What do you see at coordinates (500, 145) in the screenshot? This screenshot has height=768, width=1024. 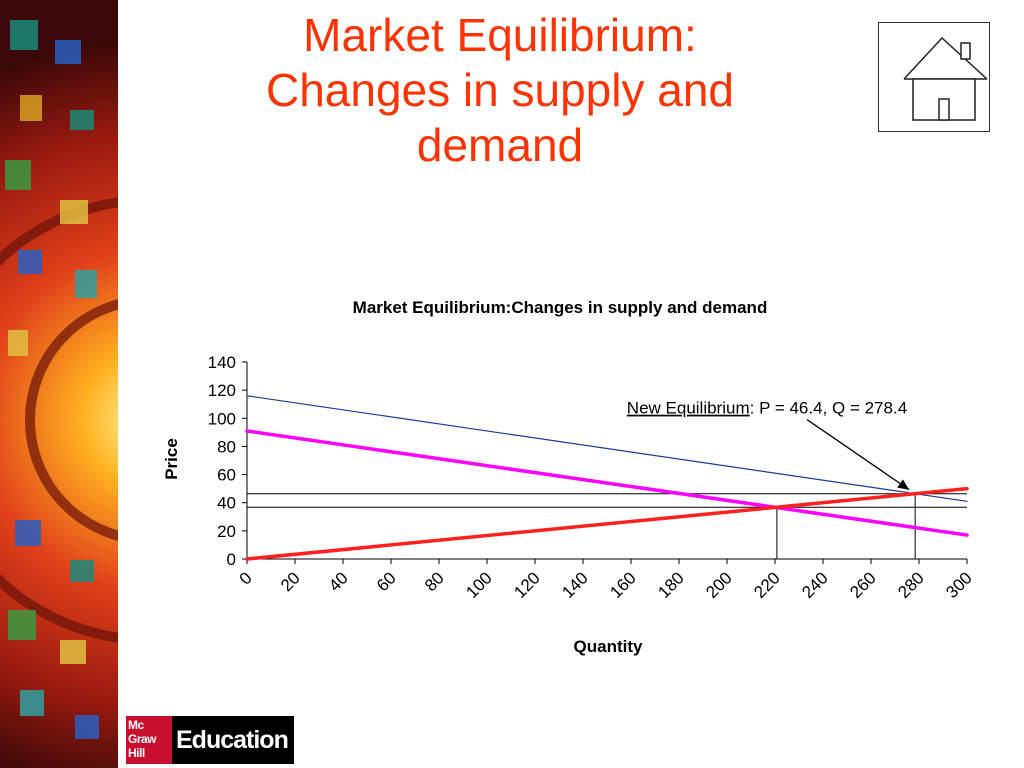 I see `title-line-3: demand` at bounding box center [500, 145].